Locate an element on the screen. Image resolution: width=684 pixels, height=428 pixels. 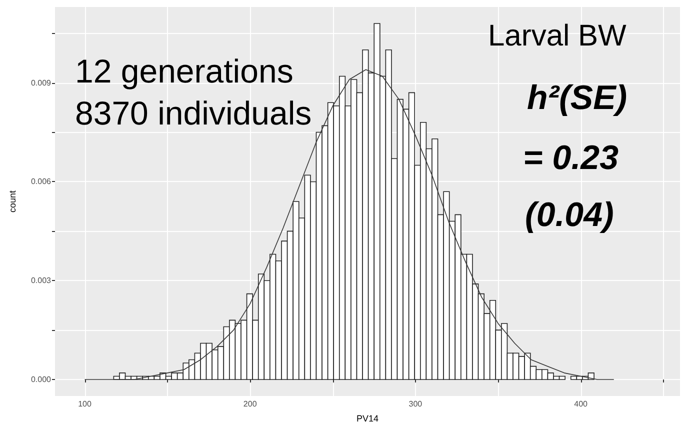
x-tick-label: 200 is located at coordinates (250, 404).